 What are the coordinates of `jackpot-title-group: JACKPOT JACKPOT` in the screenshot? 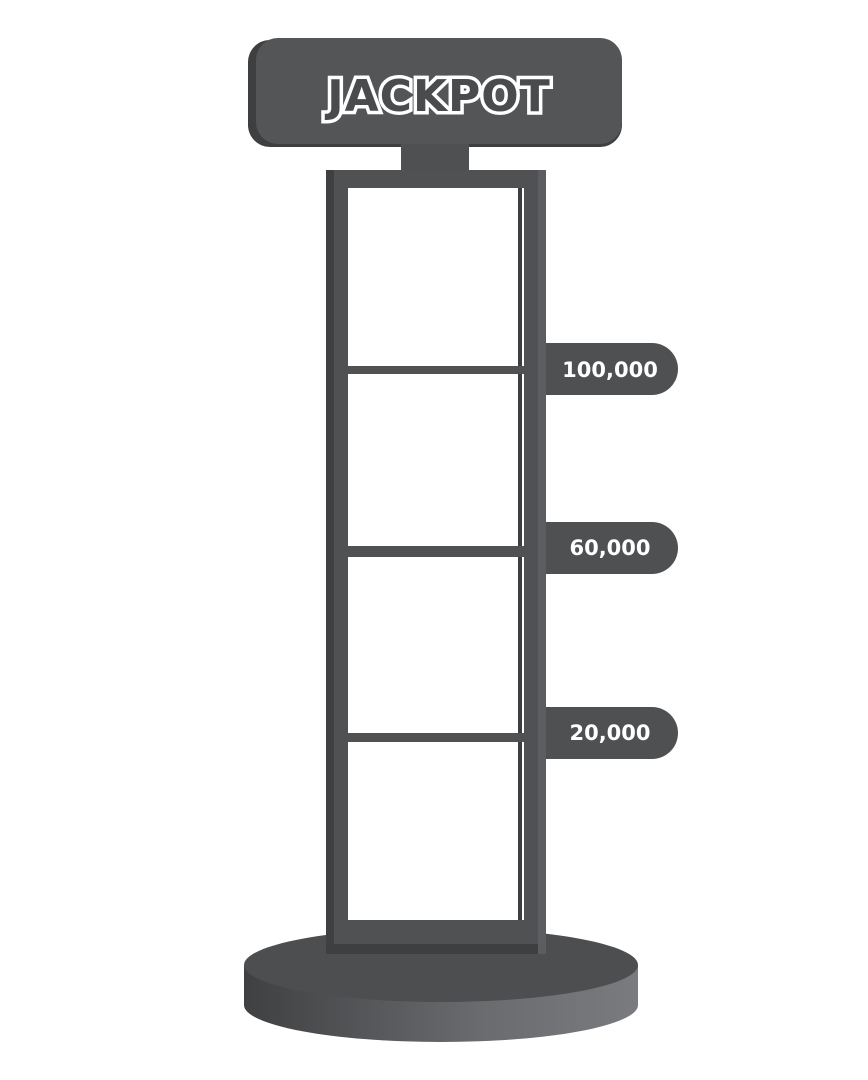 It's located at (437, 97).